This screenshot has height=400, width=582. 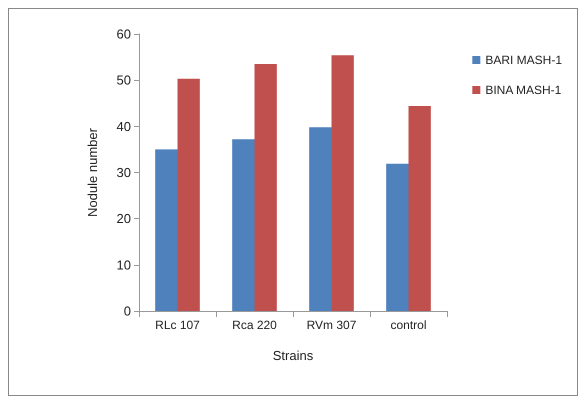 I want to click on y-tick-label: 40, so click(x=123, y=126).